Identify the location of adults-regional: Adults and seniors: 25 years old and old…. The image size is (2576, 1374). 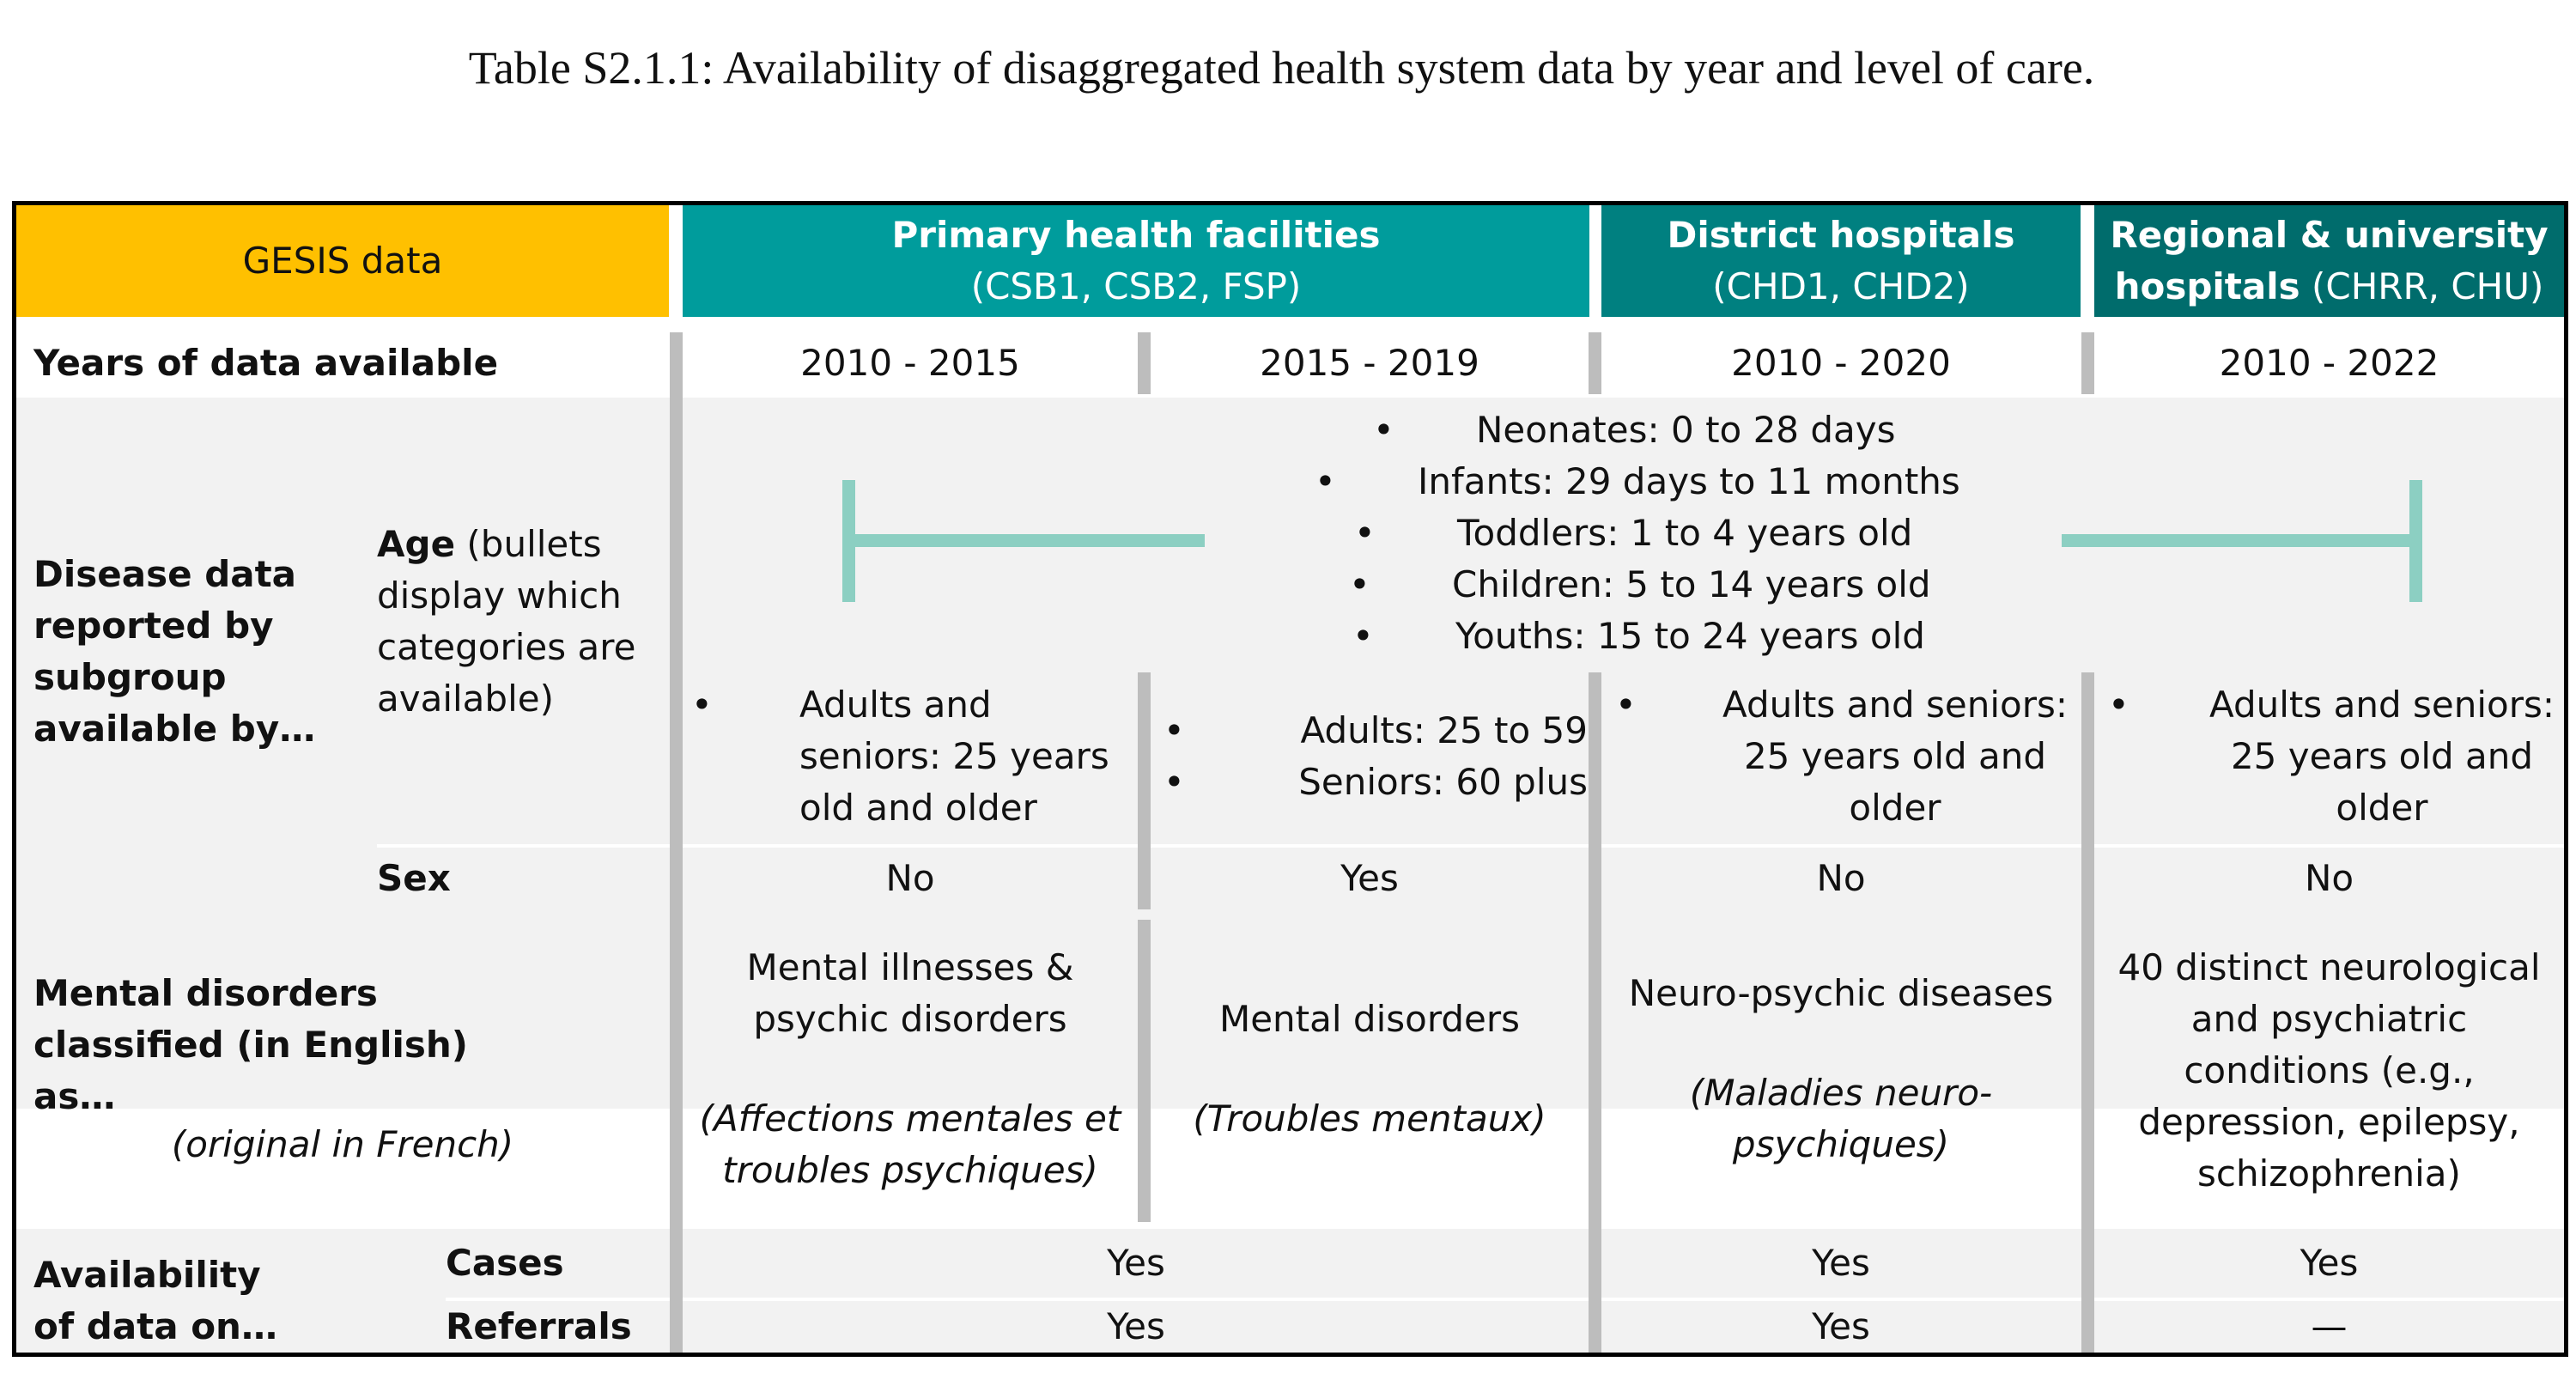
(2382, 756).